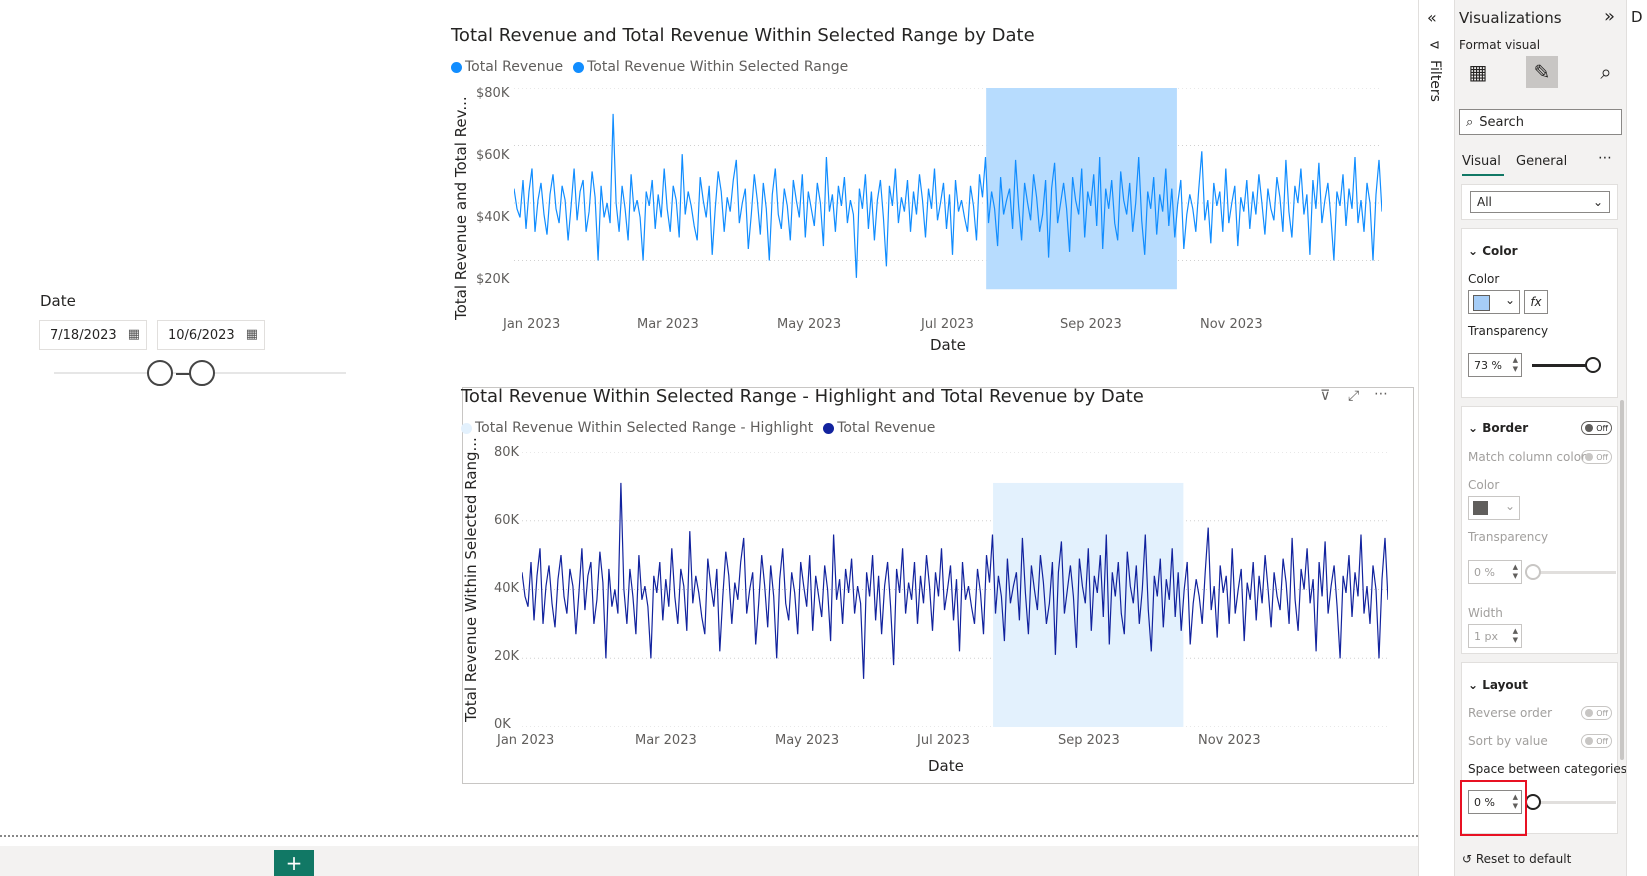 This screenshot has height=876, width=1647. What do you see at coordinates (1483, 175) in the screenshot?
I see `active-tab-indicator` at bounding box center [1483, 175].